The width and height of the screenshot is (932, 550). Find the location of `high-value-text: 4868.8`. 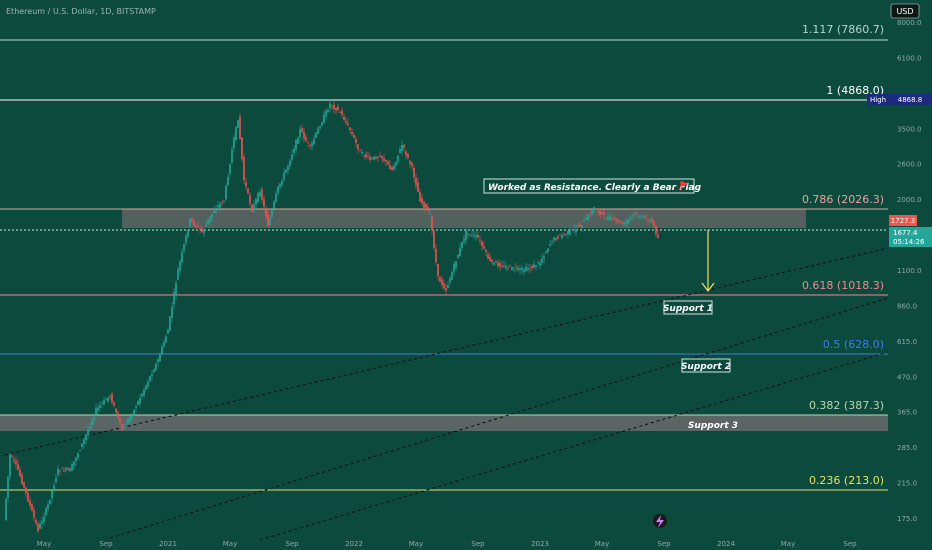

high-value-text: 4868.8 is located at coordinates (910, 100).